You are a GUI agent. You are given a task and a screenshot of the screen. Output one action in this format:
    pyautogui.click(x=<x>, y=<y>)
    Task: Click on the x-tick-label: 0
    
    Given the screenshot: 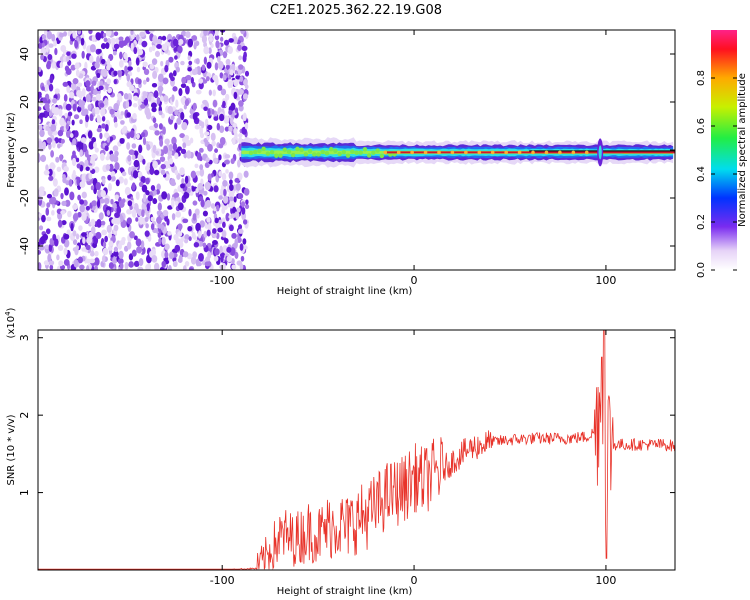 What is the action you would take?
    pyautogui.click(x=414, y=280)
    